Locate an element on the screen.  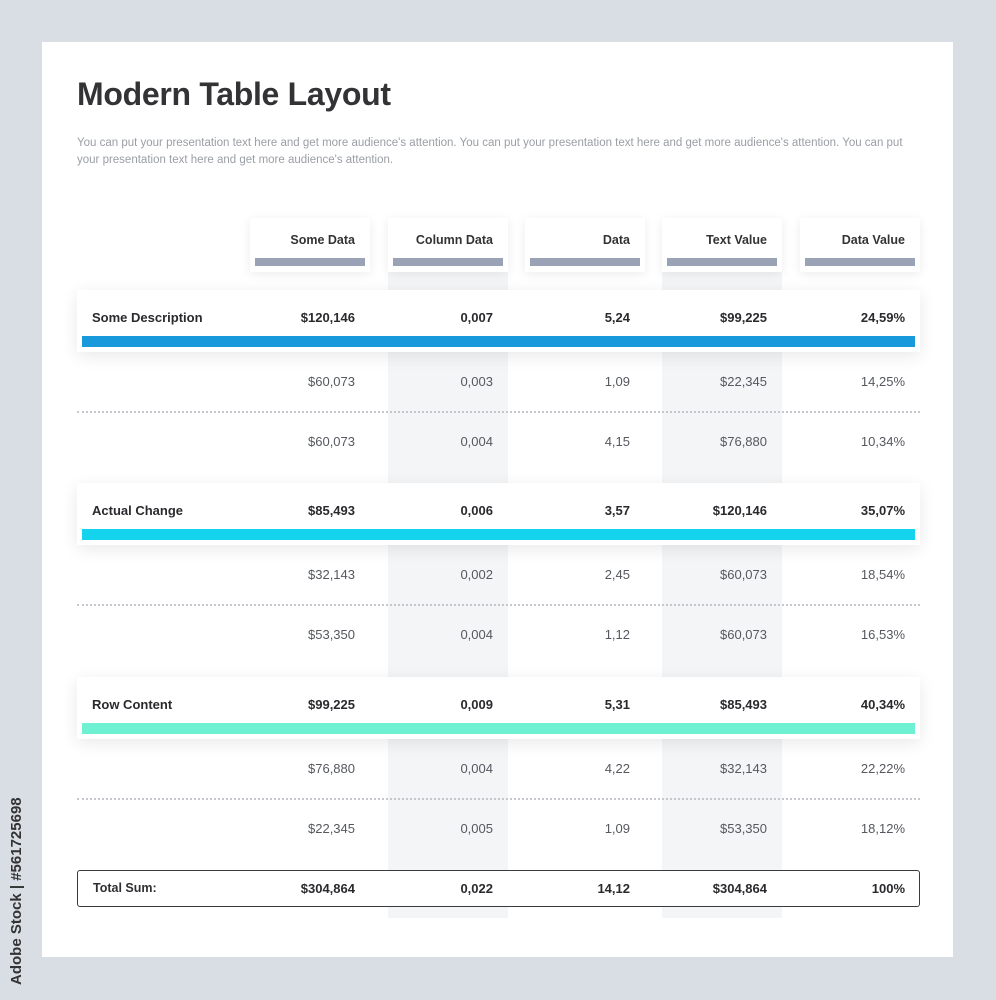
table-cell: 1,12 is located at coordinates (617, 634).